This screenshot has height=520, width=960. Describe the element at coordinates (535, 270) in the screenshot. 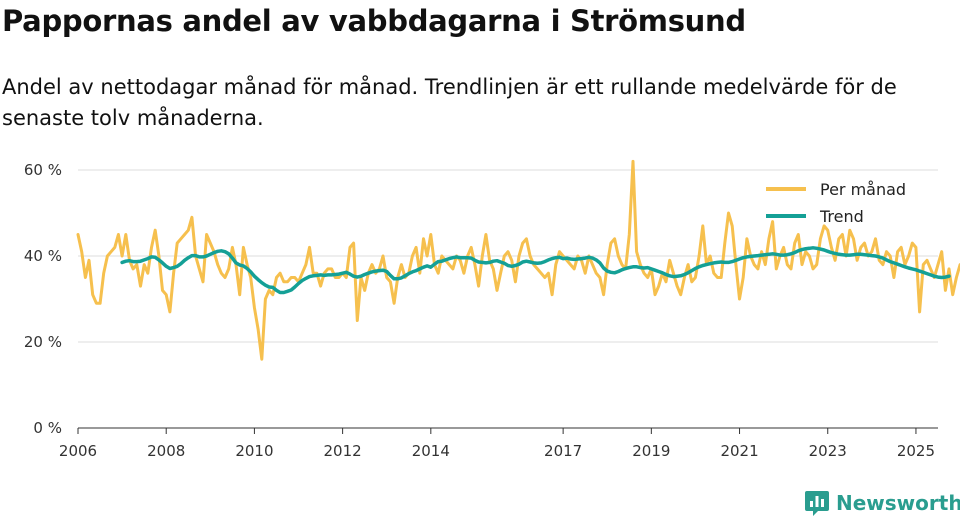

I see `series-line-trend` at that location.